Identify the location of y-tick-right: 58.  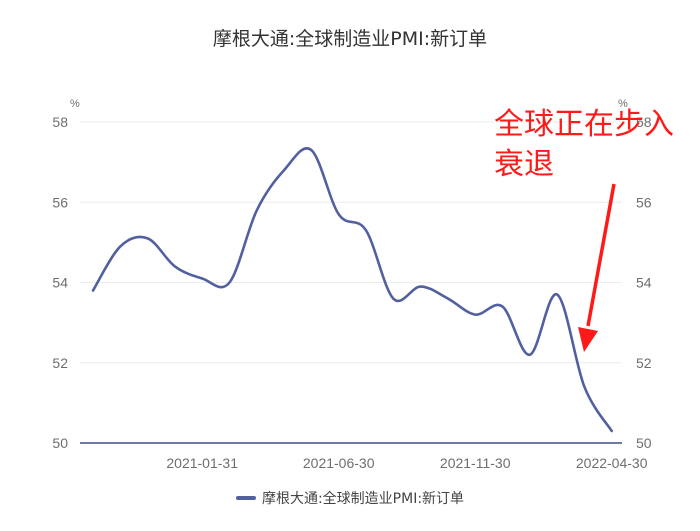
(644, 122).